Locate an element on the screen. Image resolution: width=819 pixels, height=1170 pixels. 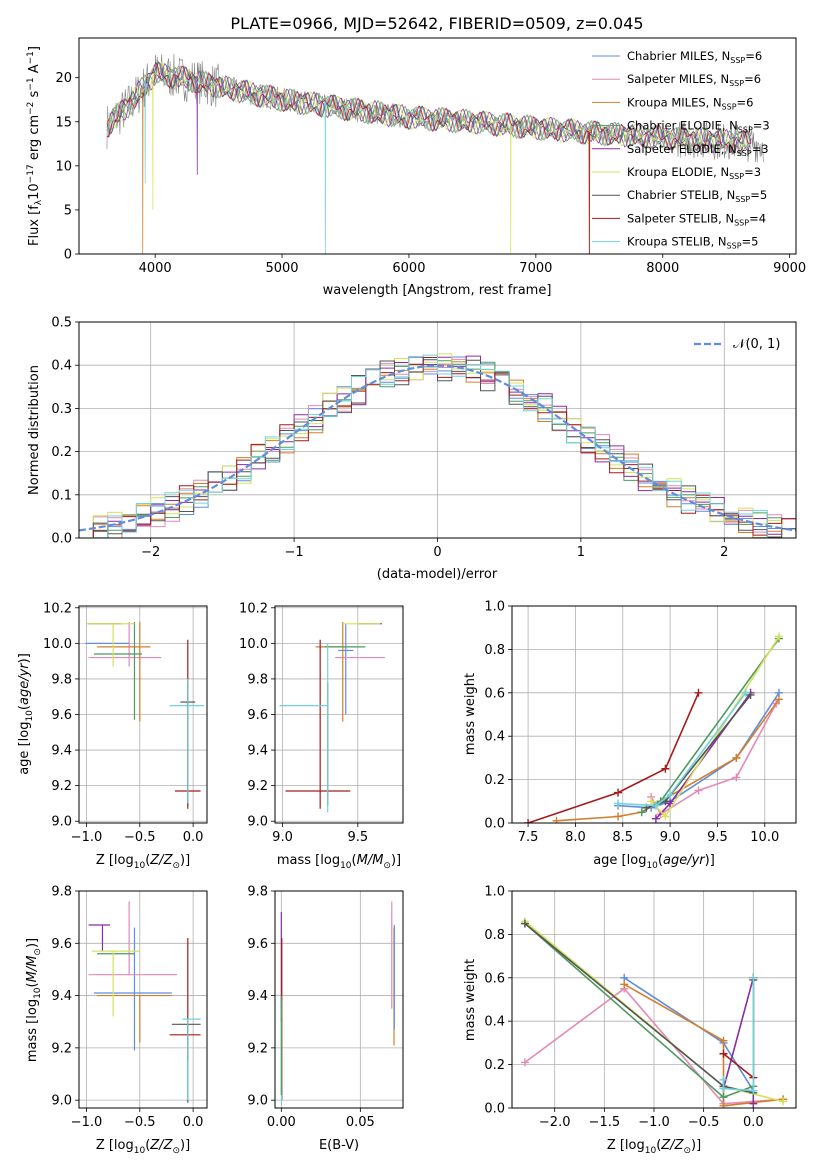
x-axis-label: Z [log10(Z/Z⊙)] is located at coordinates (143, 1147).